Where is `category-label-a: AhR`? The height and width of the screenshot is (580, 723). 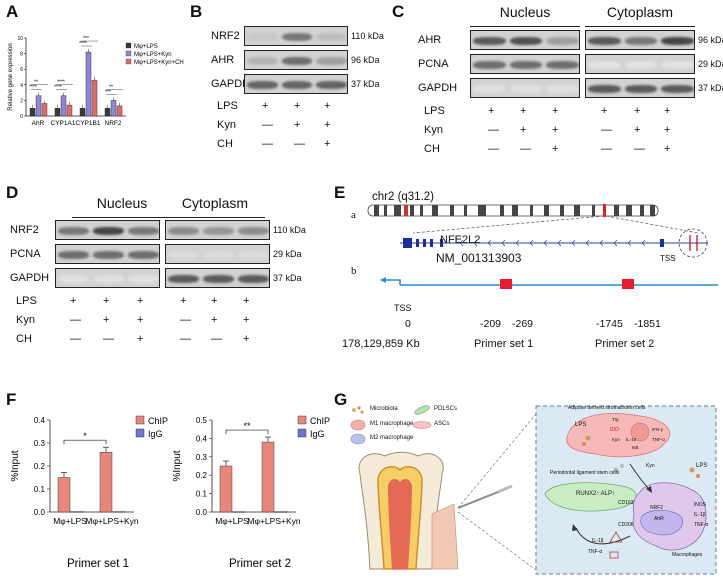 category-label-a: AhR is located at coordinates (38, 123).